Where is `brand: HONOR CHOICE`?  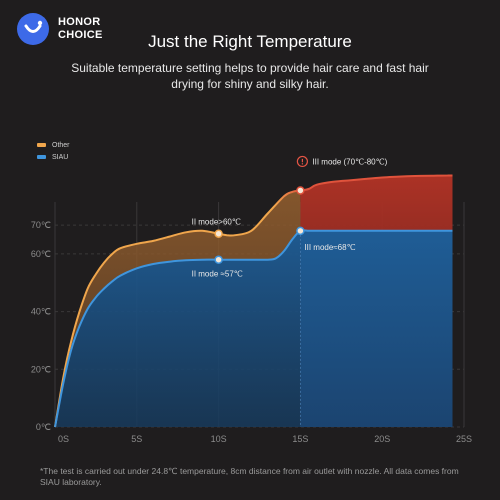
brand: HONOR CHOICE is located at coordinates (60, 29).